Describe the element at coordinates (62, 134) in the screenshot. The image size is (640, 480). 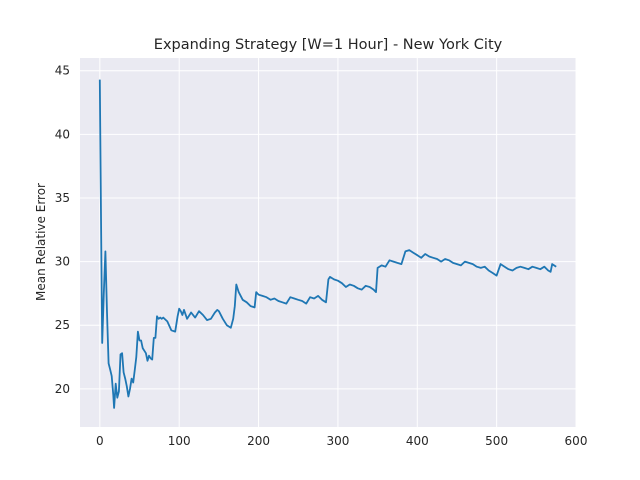
I see `y-tick-label: 40` at that location.